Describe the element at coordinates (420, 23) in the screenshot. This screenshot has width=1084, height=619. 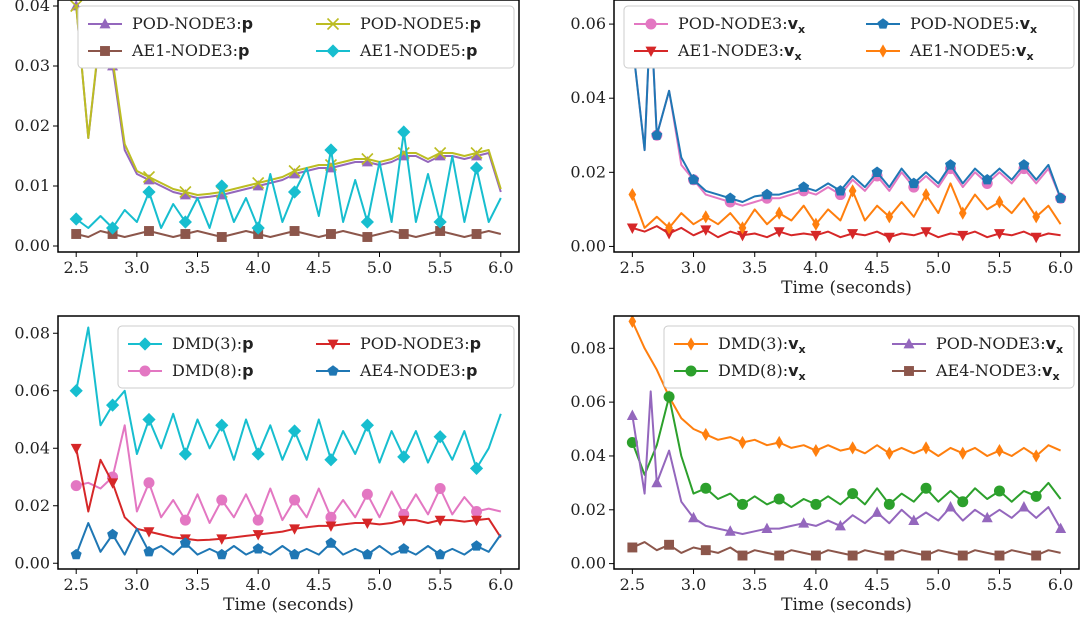
I see `legend-label: POD-NODE5:p` at that location.